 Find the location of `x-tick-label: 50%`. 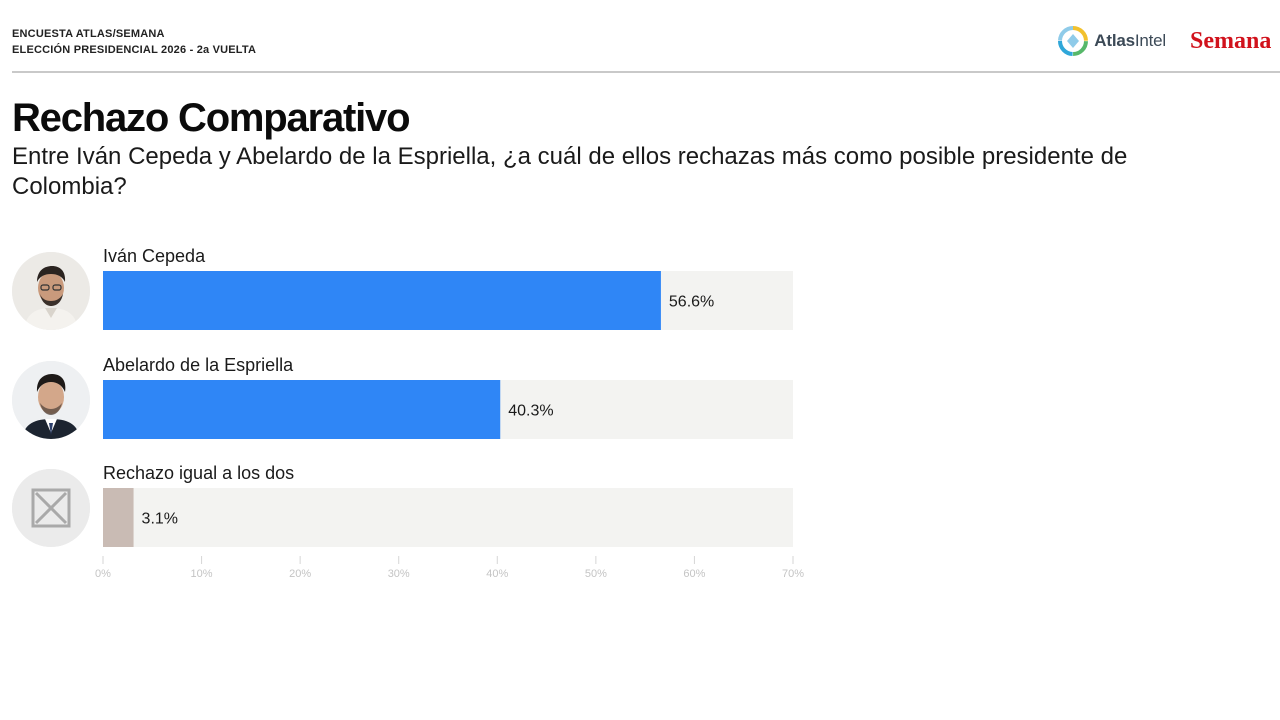

x-tick-label: 50% is located at coordinates (596, 574).